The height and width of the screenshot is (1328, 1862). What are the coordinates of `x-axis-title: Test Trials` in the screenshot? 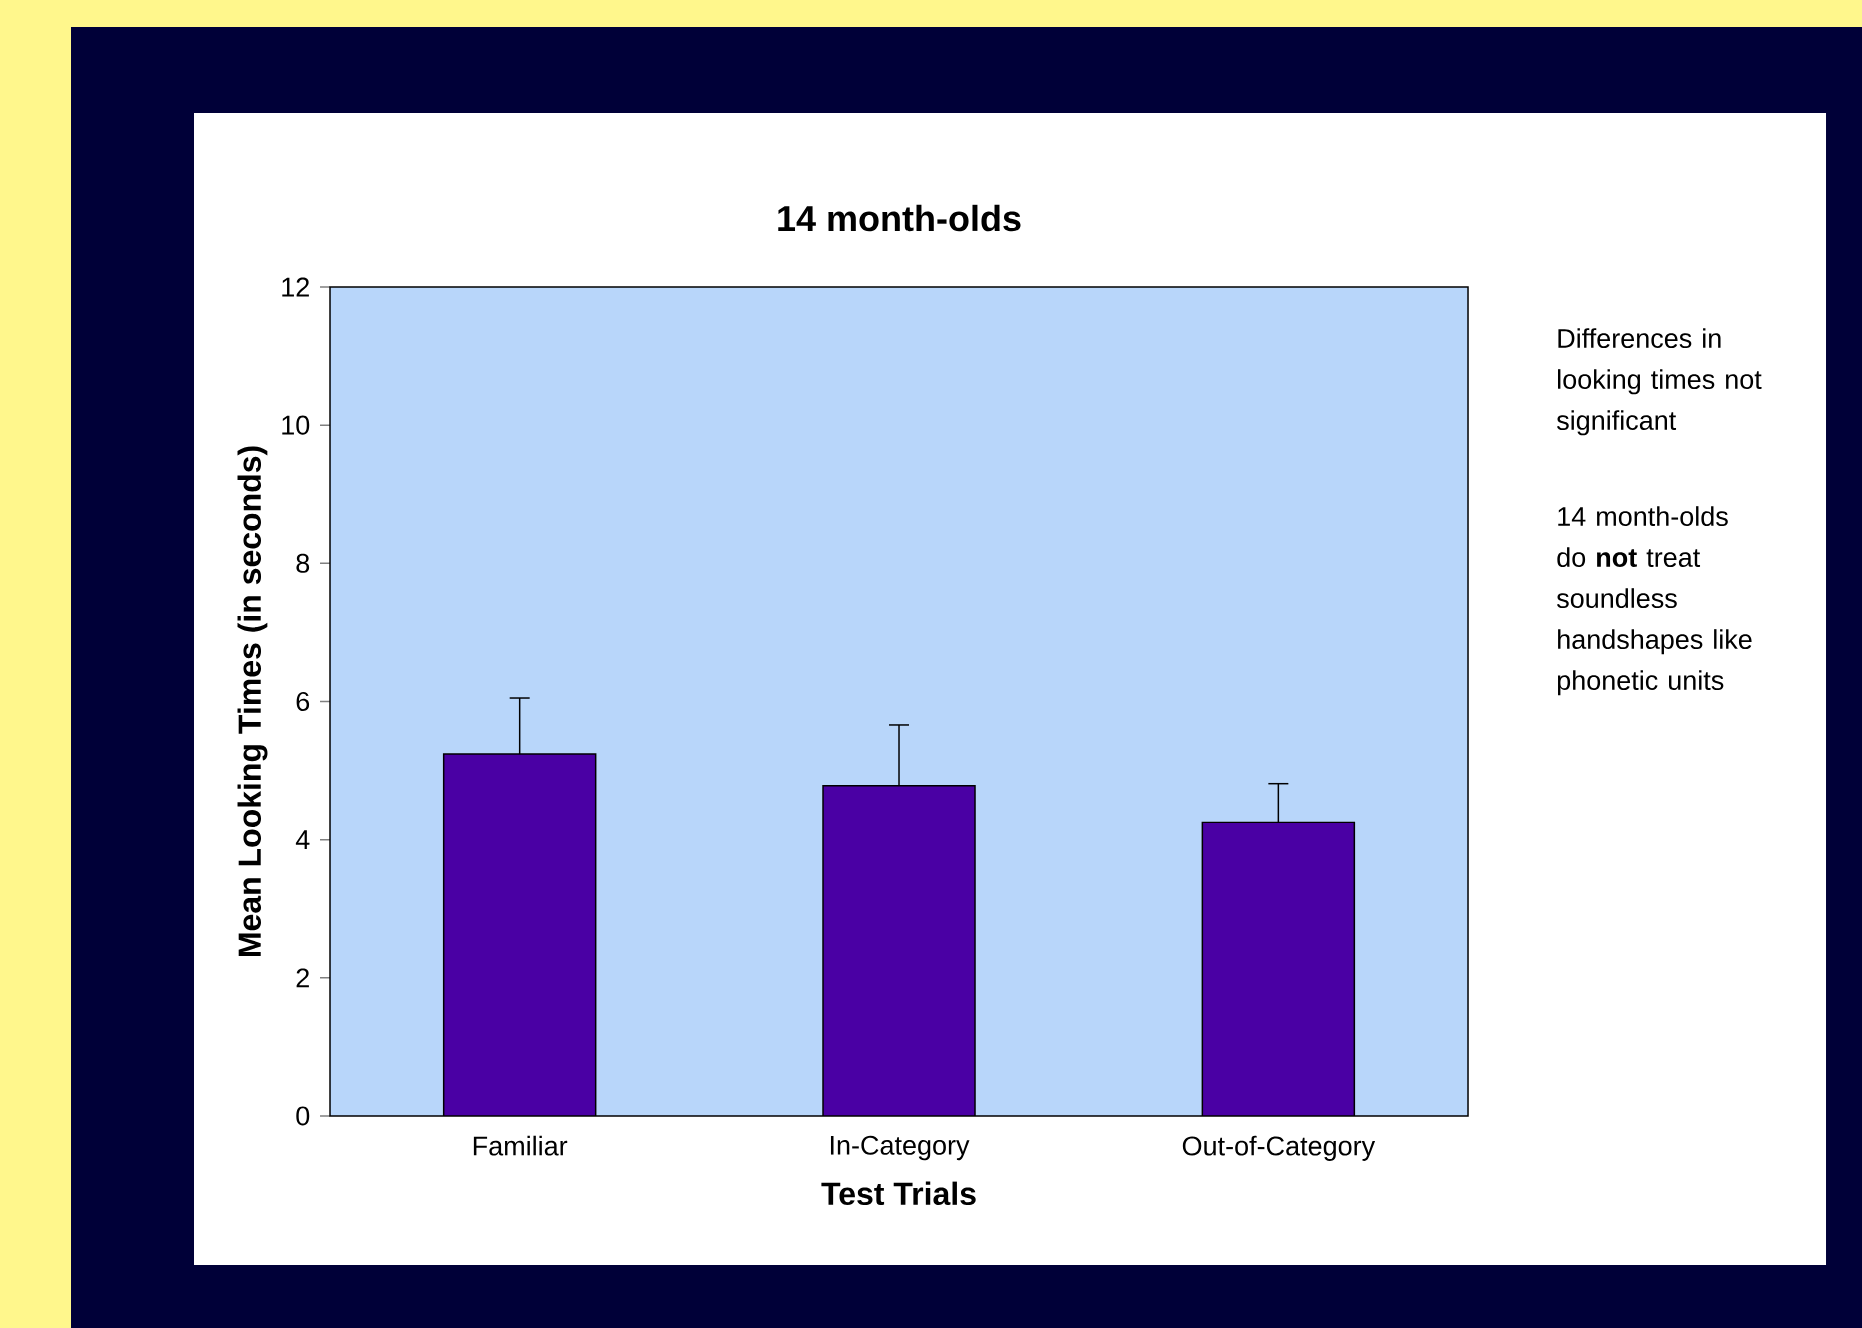 It's located at (898, 1193).